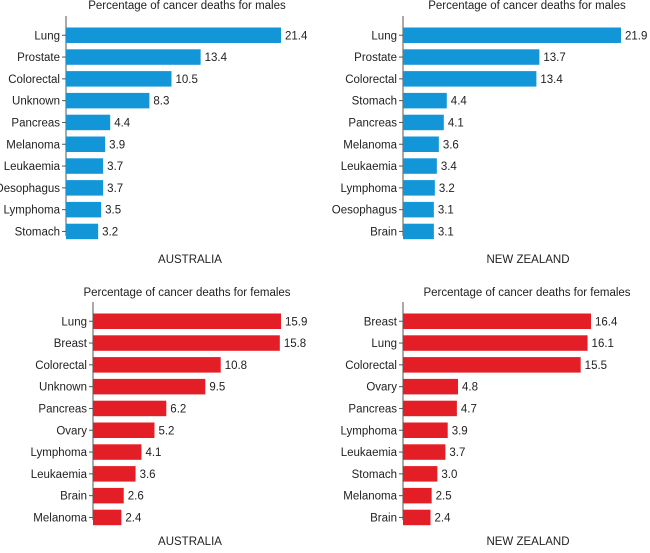 Image resolution: width=650 pixels, height=553 pixels. What do you see at coordinates (449, 475) in the screenshot?
I see `value-label: 3.0` at bounding box center [449, 475].